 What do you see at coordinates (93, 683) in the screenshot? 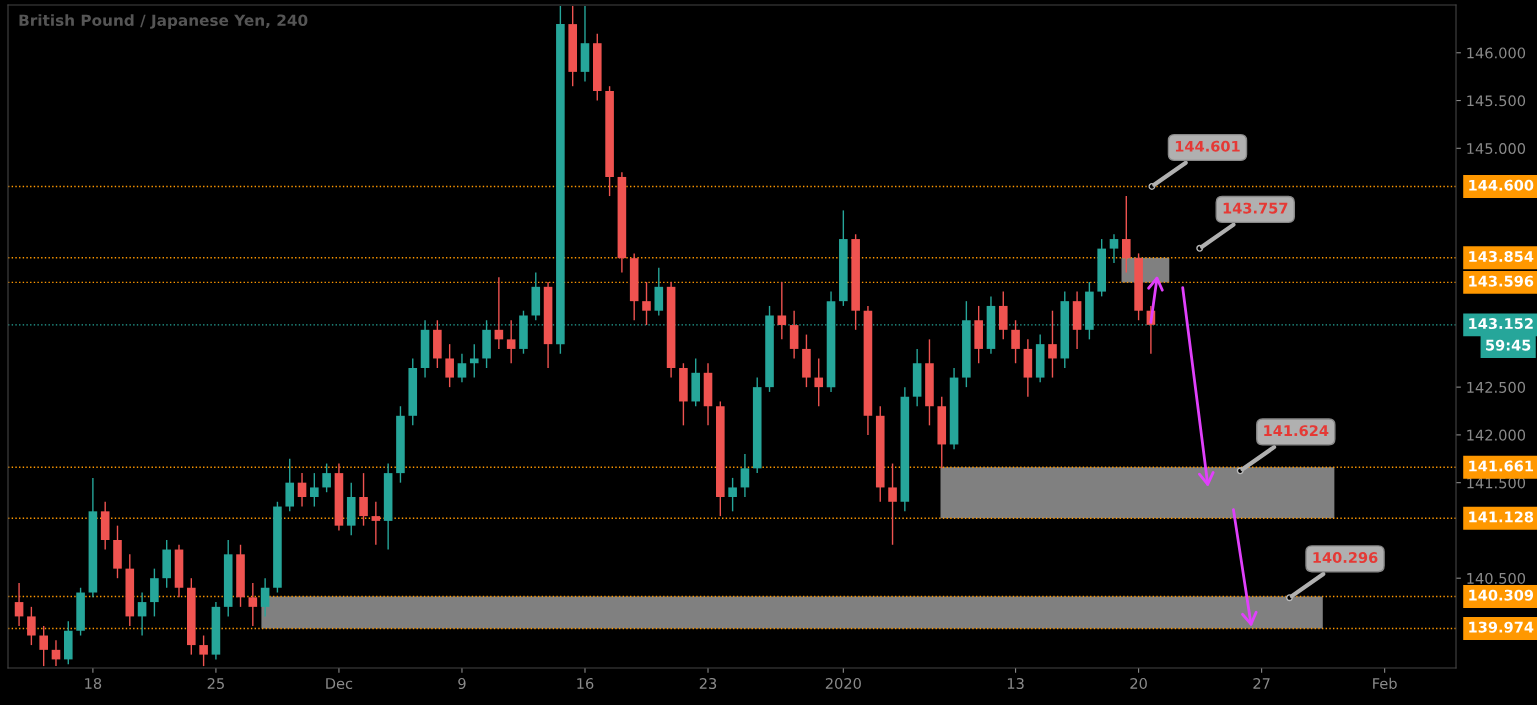
I see `x-tick-label: 18` at bounding box center [93, 683].